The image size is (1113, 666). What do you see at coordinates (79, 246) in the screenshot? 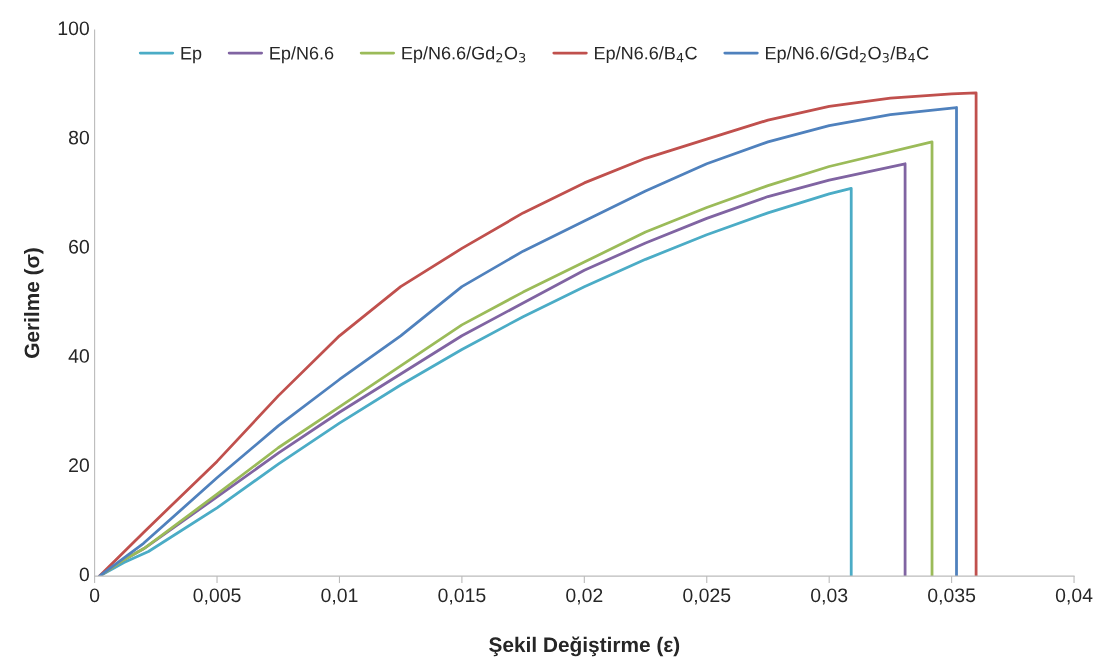
I see `y-tick-label: 60` at bounding box center [79, 246].